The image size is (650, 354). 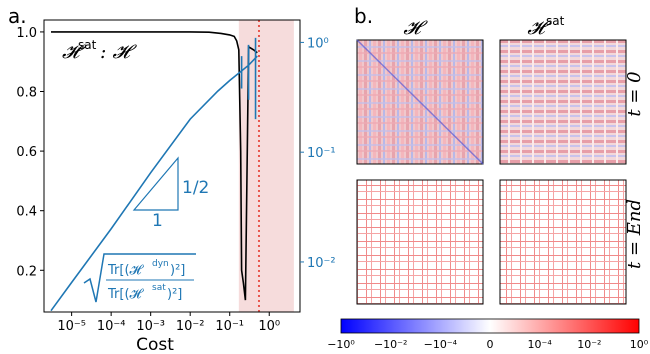 What do you see at coordinates (168, 323) in the screenshot?
I see `x-ticks: 10⁻⁵ 10⁻⁴ 10⁻³ 10⁻² 10⁻¹ 10⁰` at bounding box center [168, 323].